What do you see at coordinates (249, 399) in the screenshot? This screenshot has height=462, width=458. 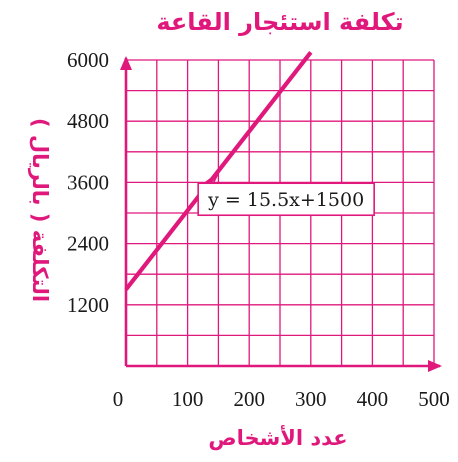 I see `x-tick-label: 200` at bounding box center [249, 399].